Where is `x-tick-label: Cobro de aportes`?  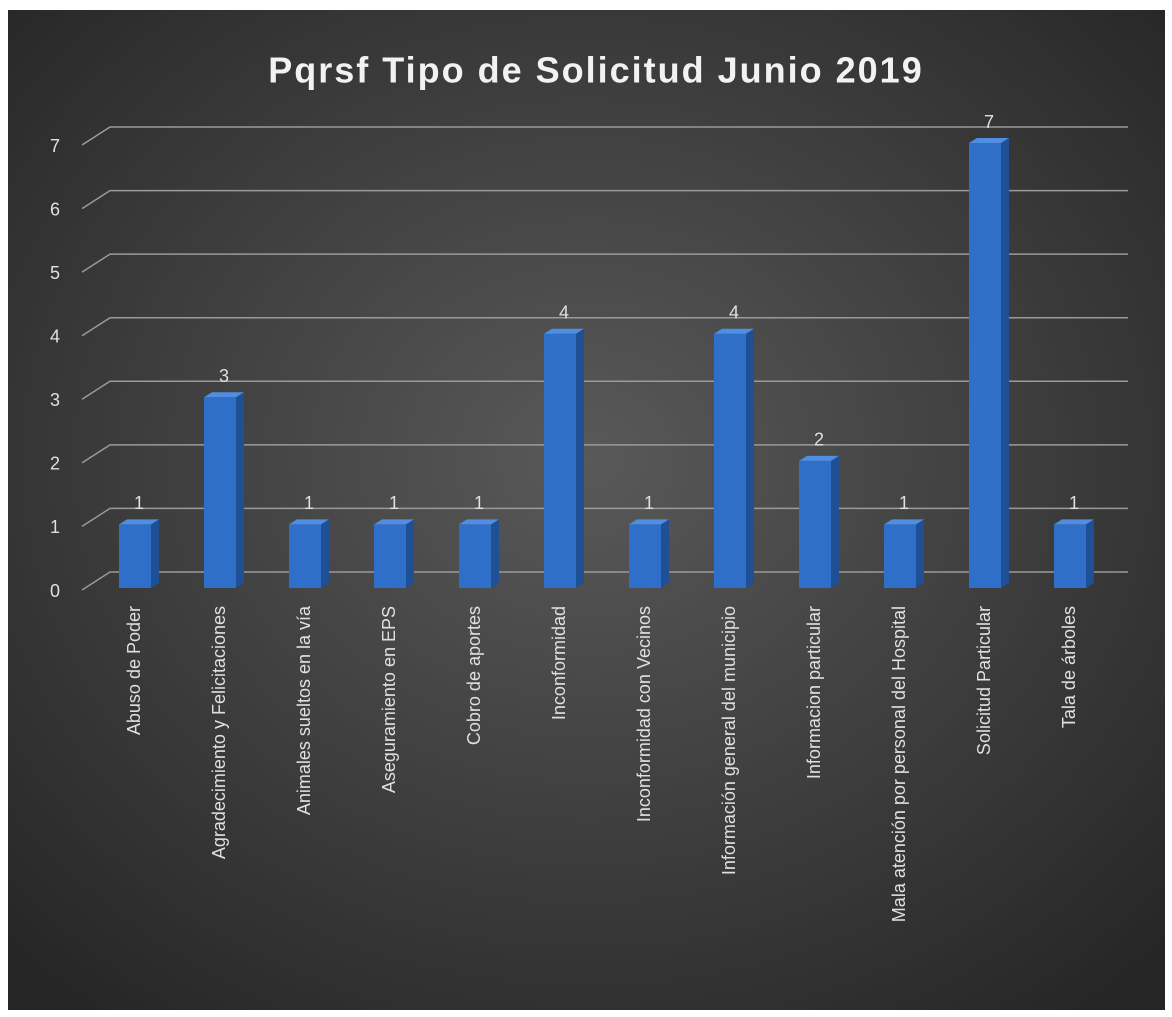 x-tick-label: Cobro de aportes is located at coordinates (474, 675).